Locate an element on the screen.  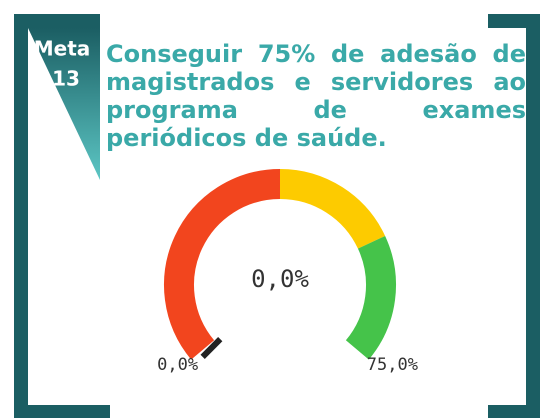
gauge-needle is located at coordinates (211, 348).